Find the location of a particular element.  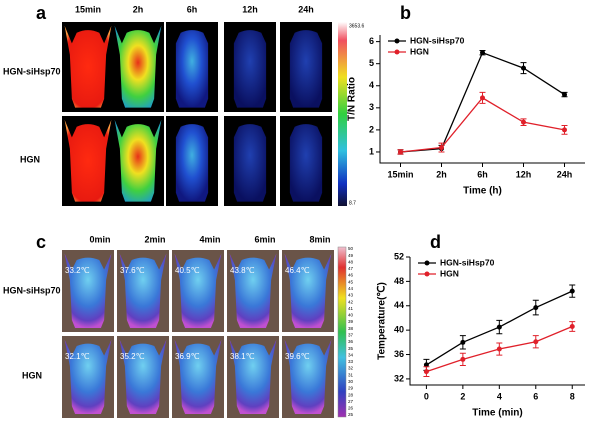

column-label: 2min is located at coordinates (154, 239).